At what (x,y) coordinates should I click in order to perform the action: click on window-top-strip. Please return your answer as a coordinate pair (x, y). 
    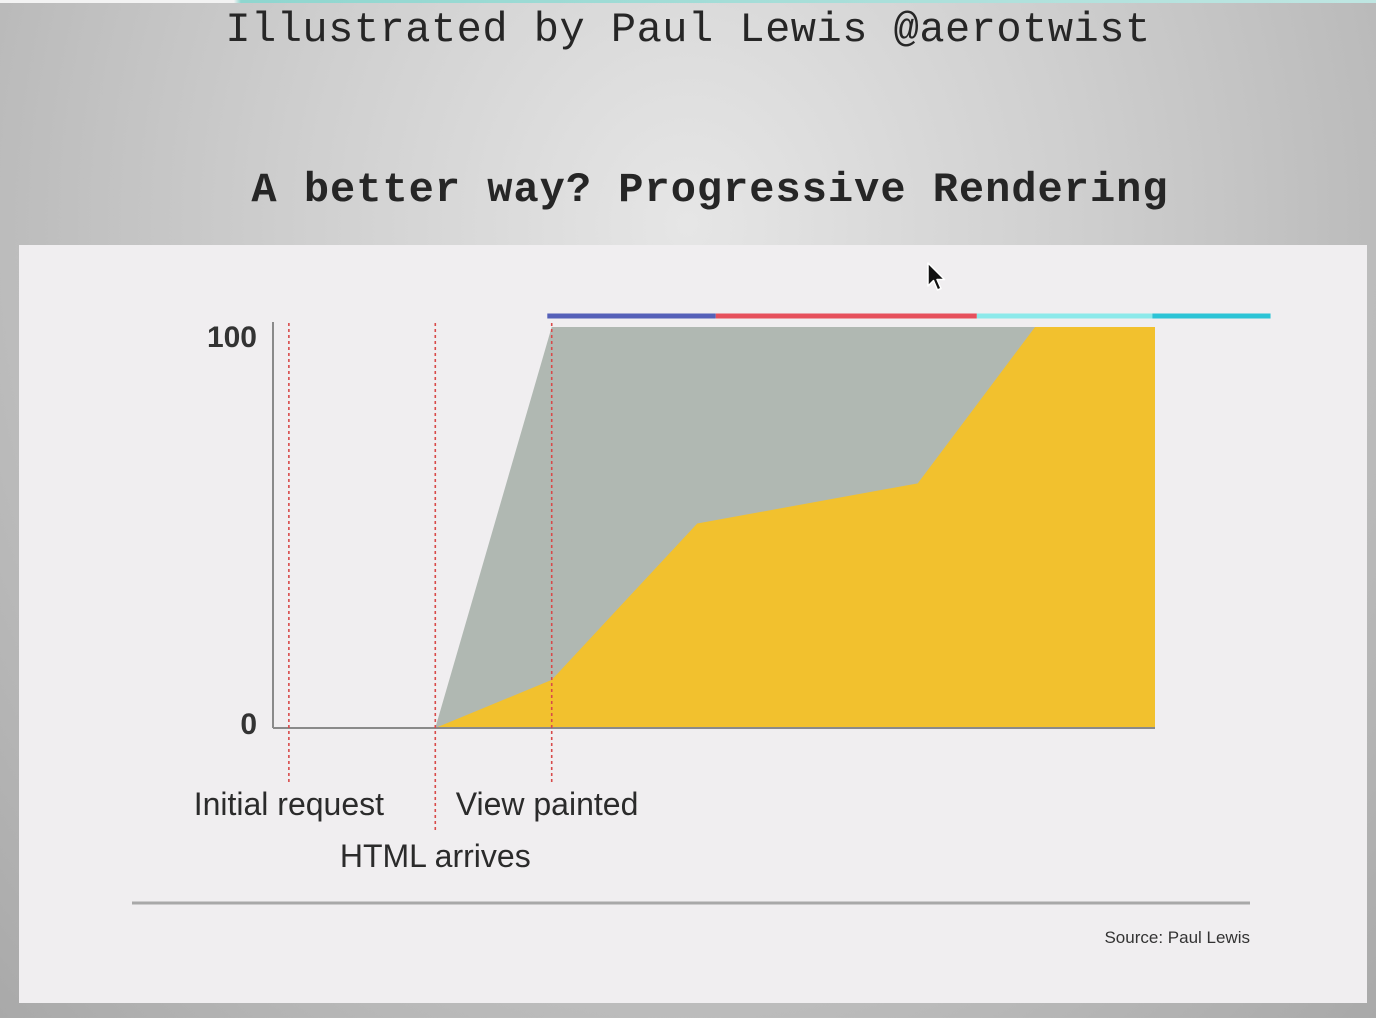
    Looking at the image, I should click on (688, 1).